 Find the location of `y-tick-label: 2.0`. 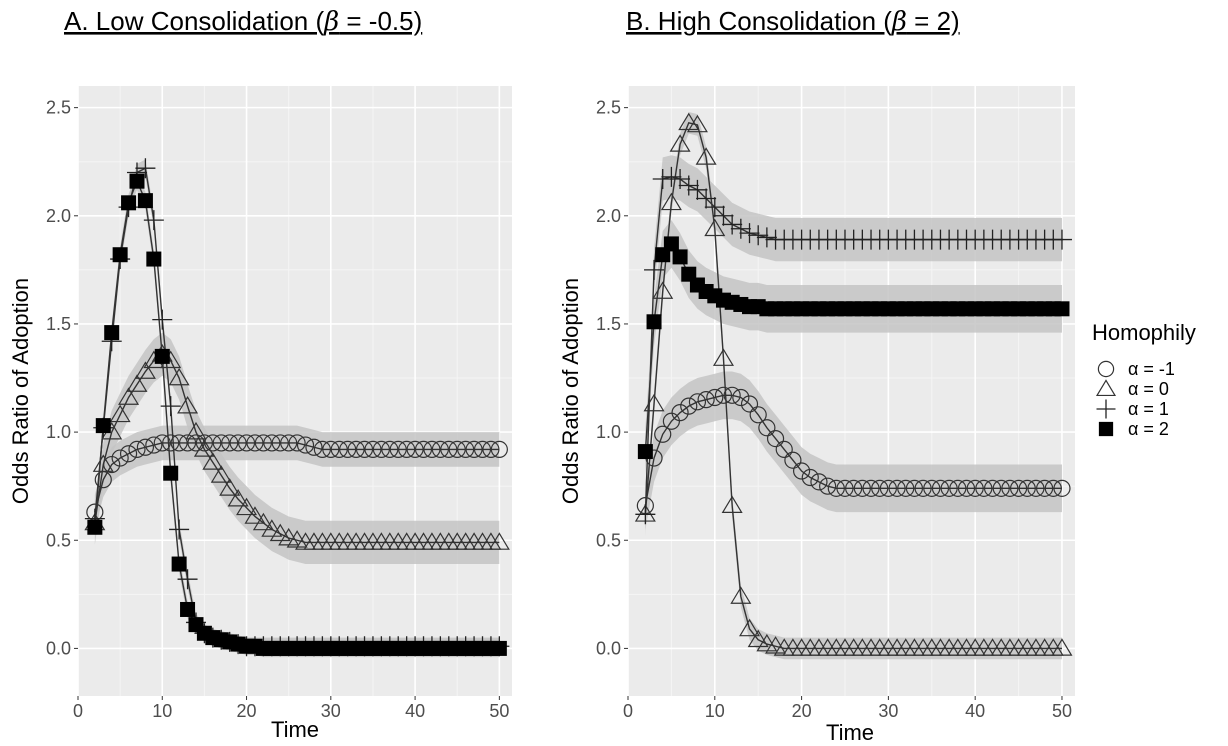

y-tick-label: 2.0 is located at coordinates (608, 216).